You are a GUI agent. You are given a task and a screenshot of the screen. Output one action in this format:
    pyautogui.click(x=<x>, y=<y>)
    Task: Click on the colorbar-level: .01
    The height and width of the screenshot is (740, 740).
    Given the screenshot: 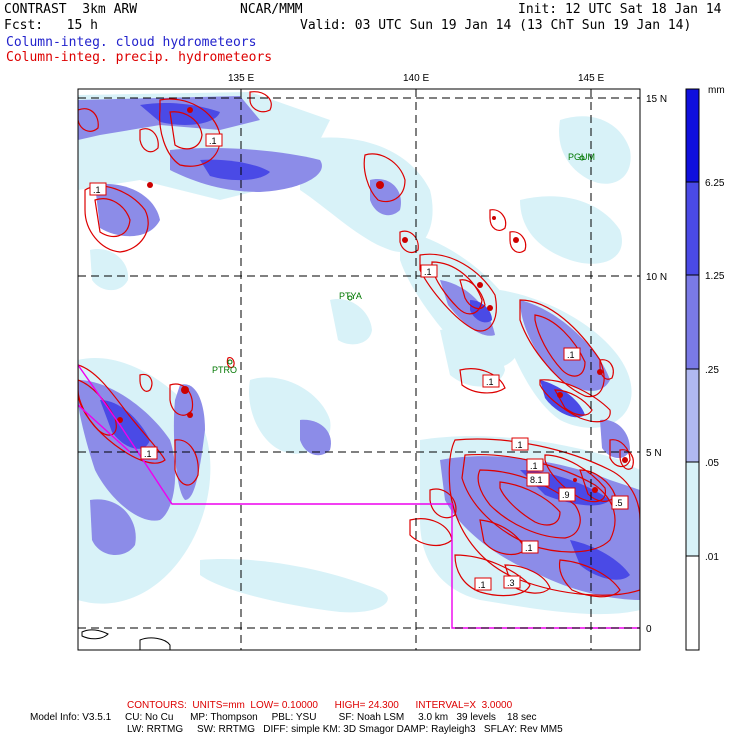 What is the action you would take?
    pyautogui.click(x=712, y=557)
    